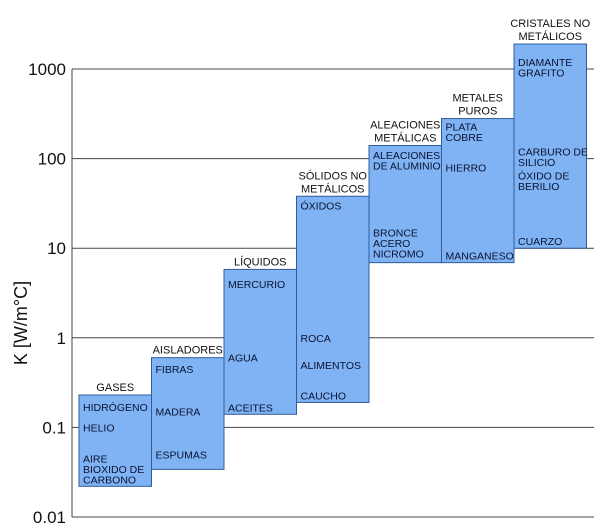 This screenshot has height=525, width=594. I want to click on material-label: BRONCE, so click(395, 233).